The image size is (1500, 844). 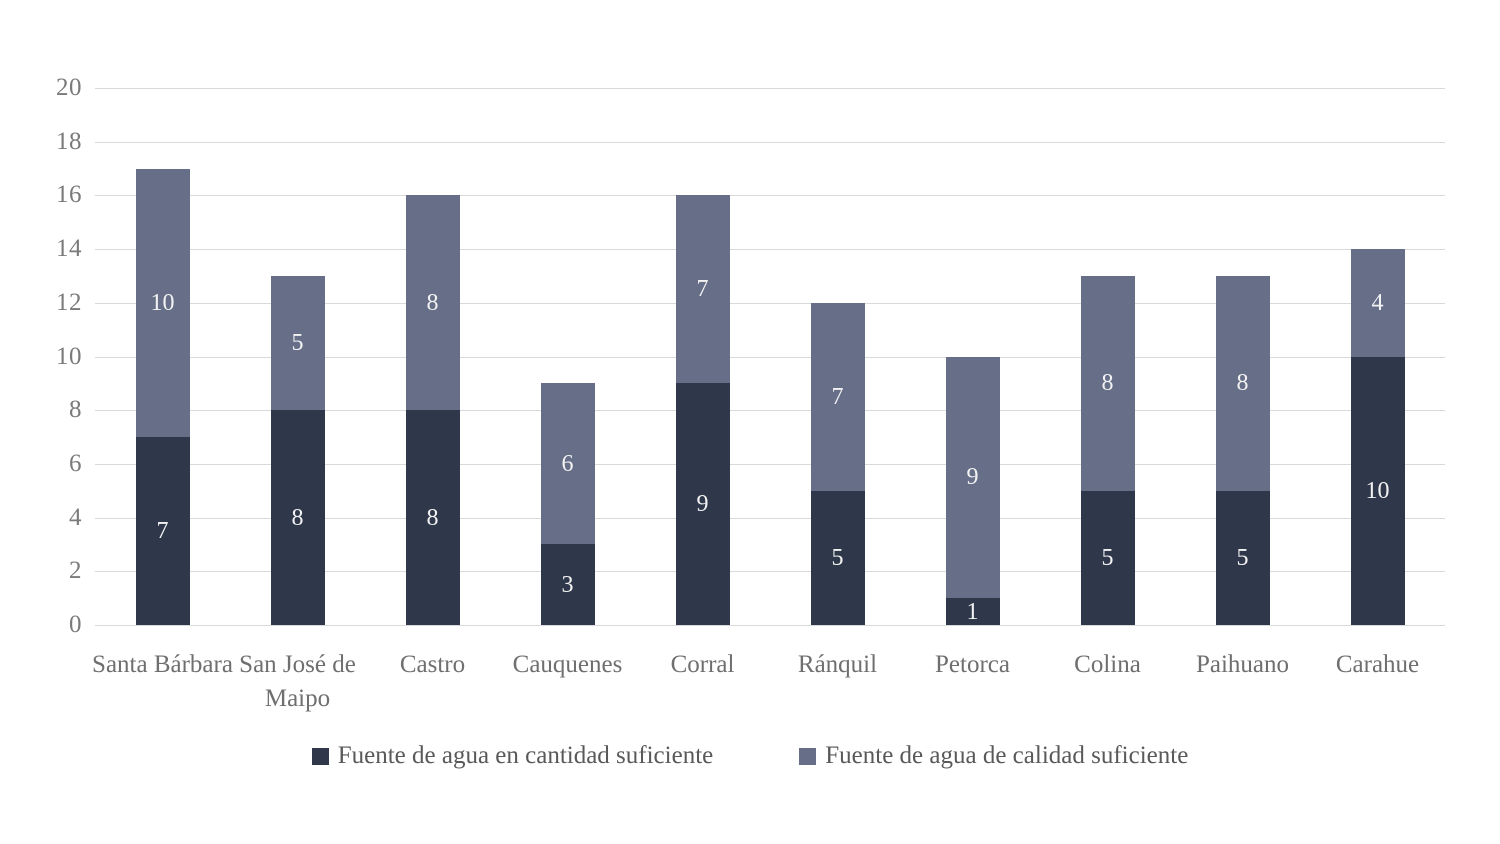 I want to click on legend-label: Fuente de agua de calidad suficiente, so click(x=1007, y=755).